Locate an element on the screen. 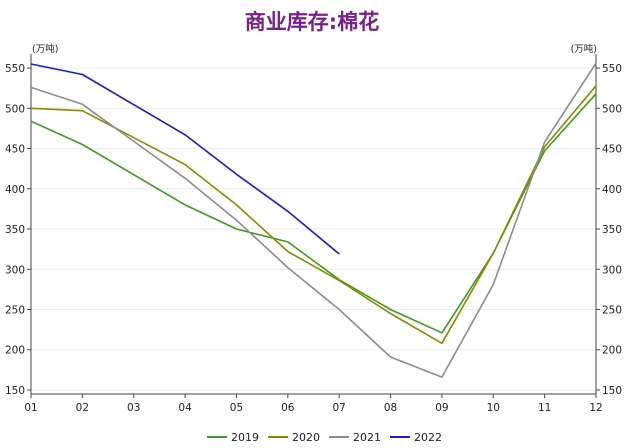 The width and height of the screenshot is (624, 448). y-unit-right: (万吨) is located at coordinates (584, 49).